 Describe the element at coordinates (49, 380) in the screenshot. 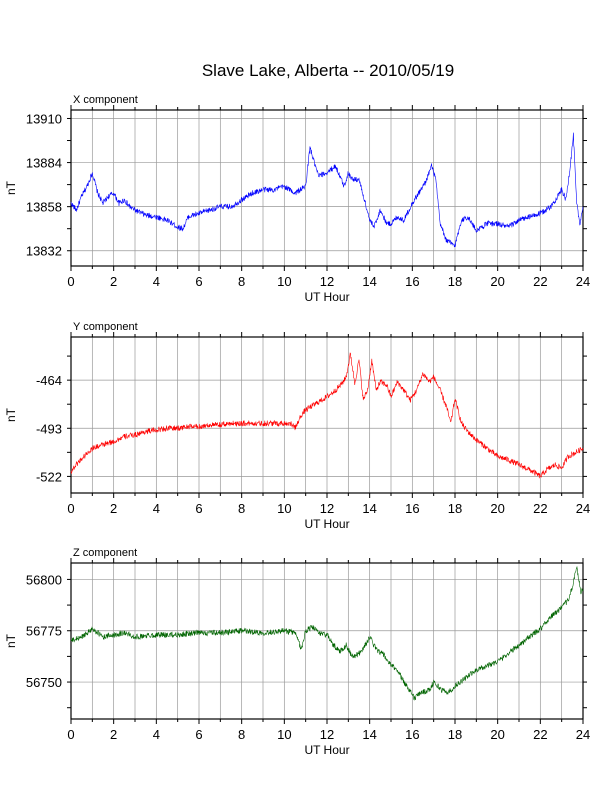

I see `y-tick-label: -464` at that location.